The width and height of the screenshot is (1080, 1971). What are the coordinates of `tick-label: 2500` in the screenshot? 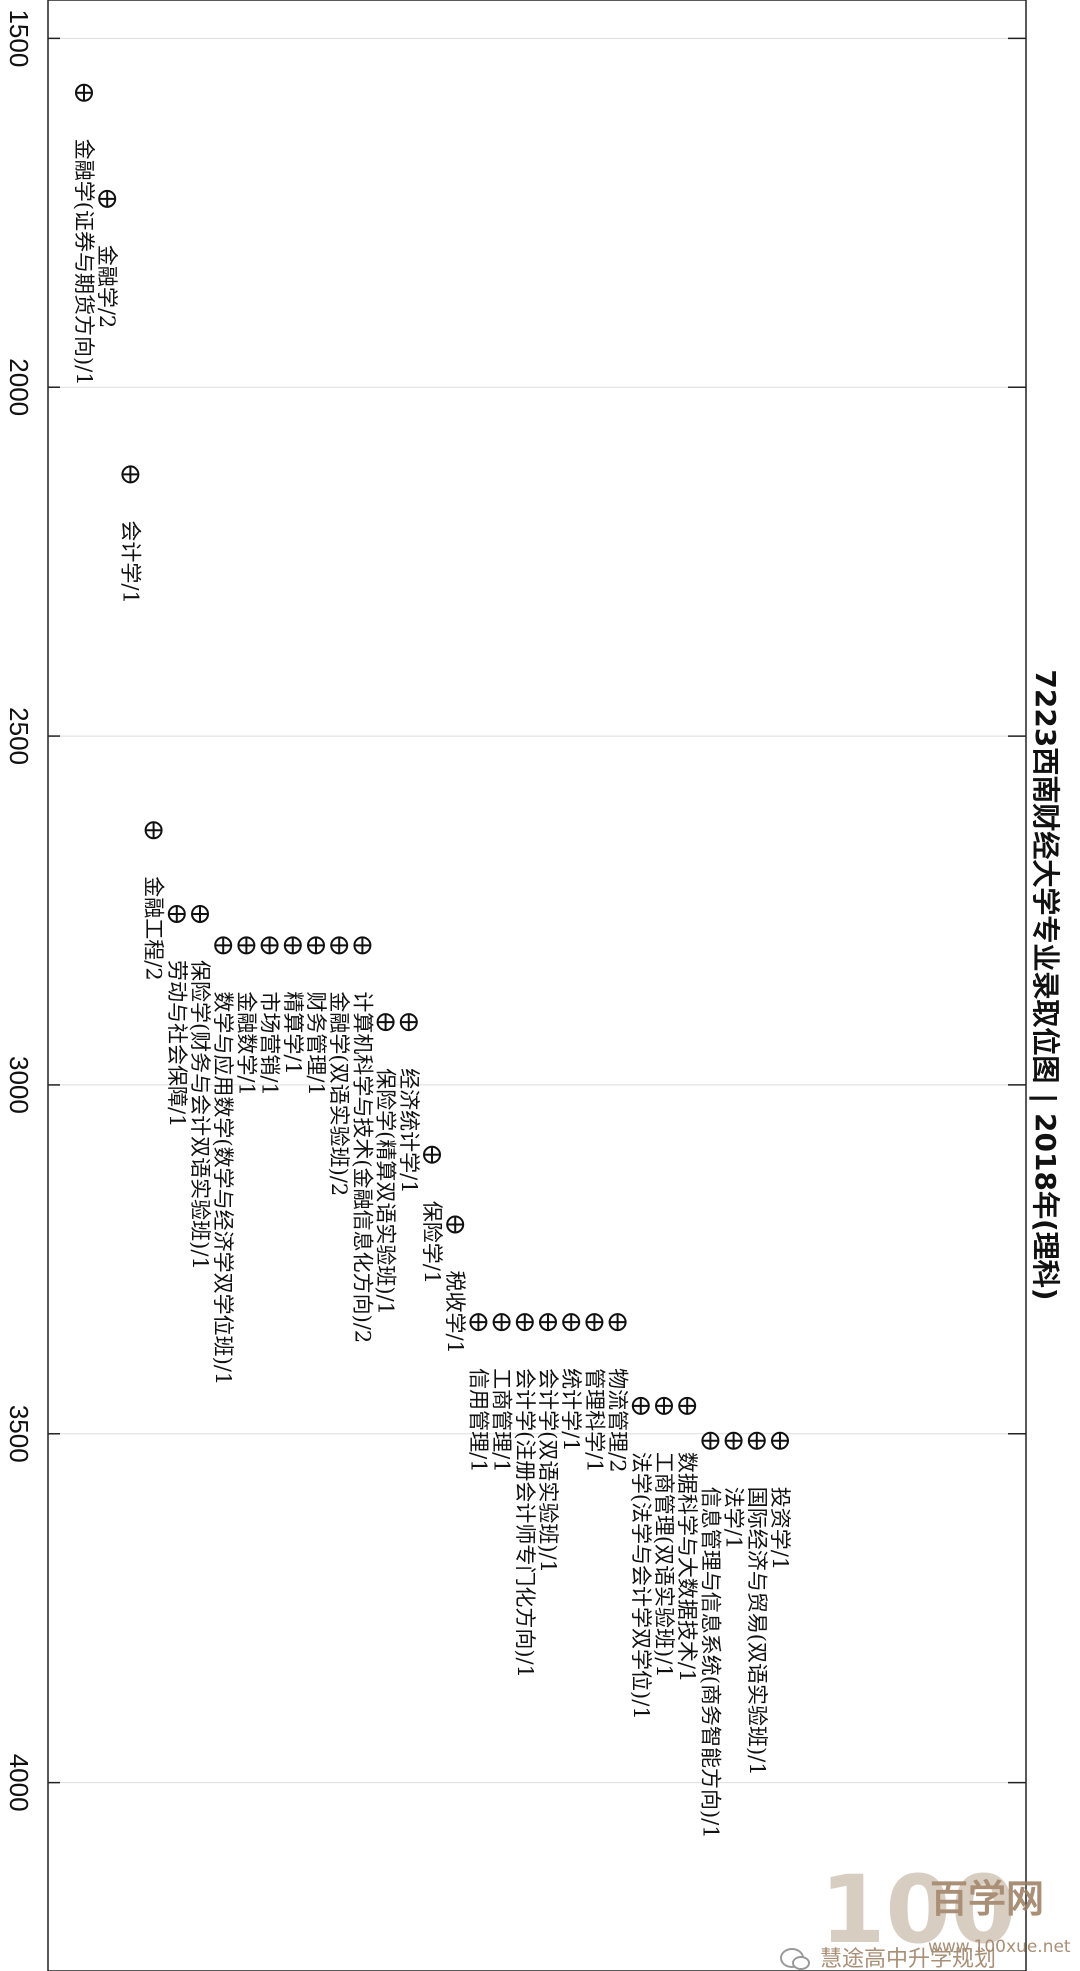 It's located at (19, 736).